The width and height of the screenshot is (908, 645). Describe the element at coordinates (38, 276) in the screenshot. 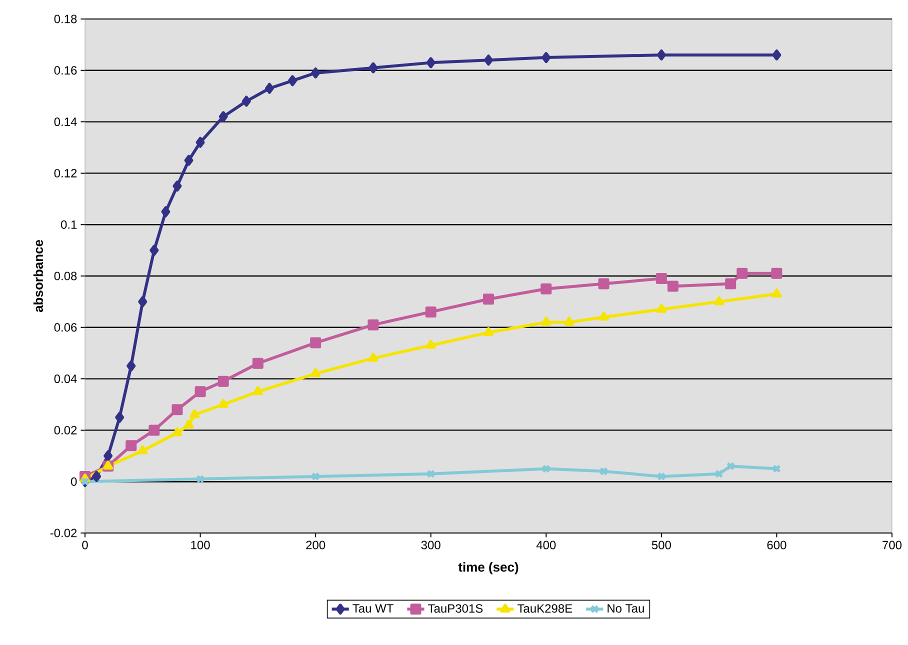

I see `y-axis-title: absorbance` at that location.